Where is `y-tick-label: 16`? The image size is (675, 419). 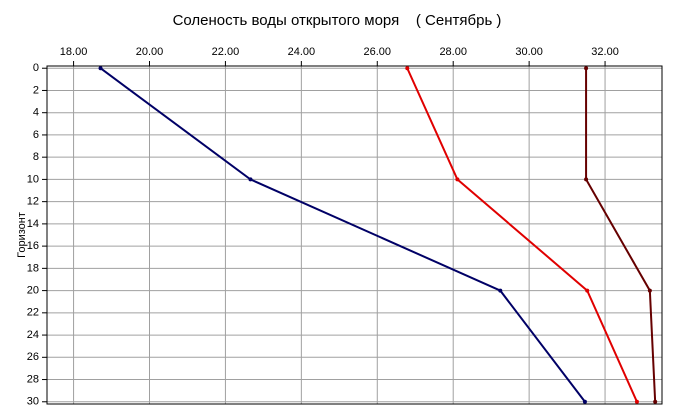
y-tick-label: 16 is located at coordinates (33, 246).